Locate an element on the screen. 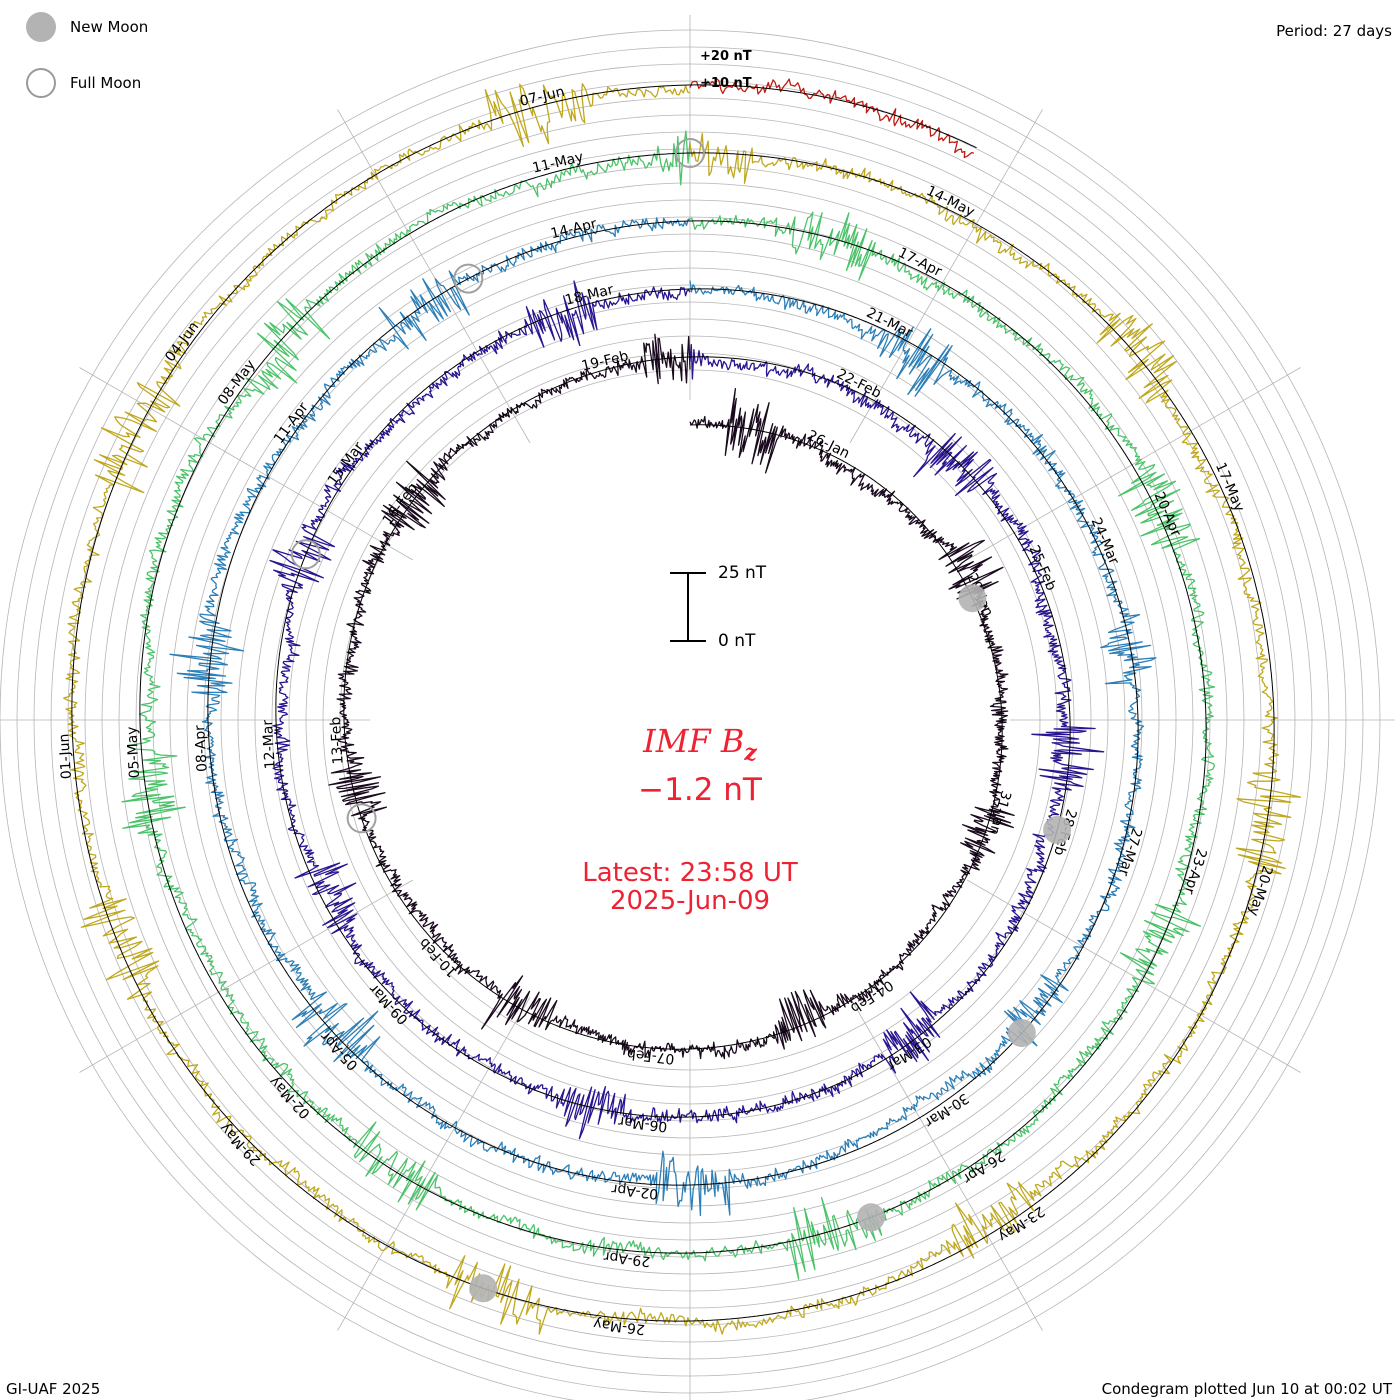 This screenshot has height=1400, width=1400. tick-label: 15-Mar is located at coordinates (346, 463).